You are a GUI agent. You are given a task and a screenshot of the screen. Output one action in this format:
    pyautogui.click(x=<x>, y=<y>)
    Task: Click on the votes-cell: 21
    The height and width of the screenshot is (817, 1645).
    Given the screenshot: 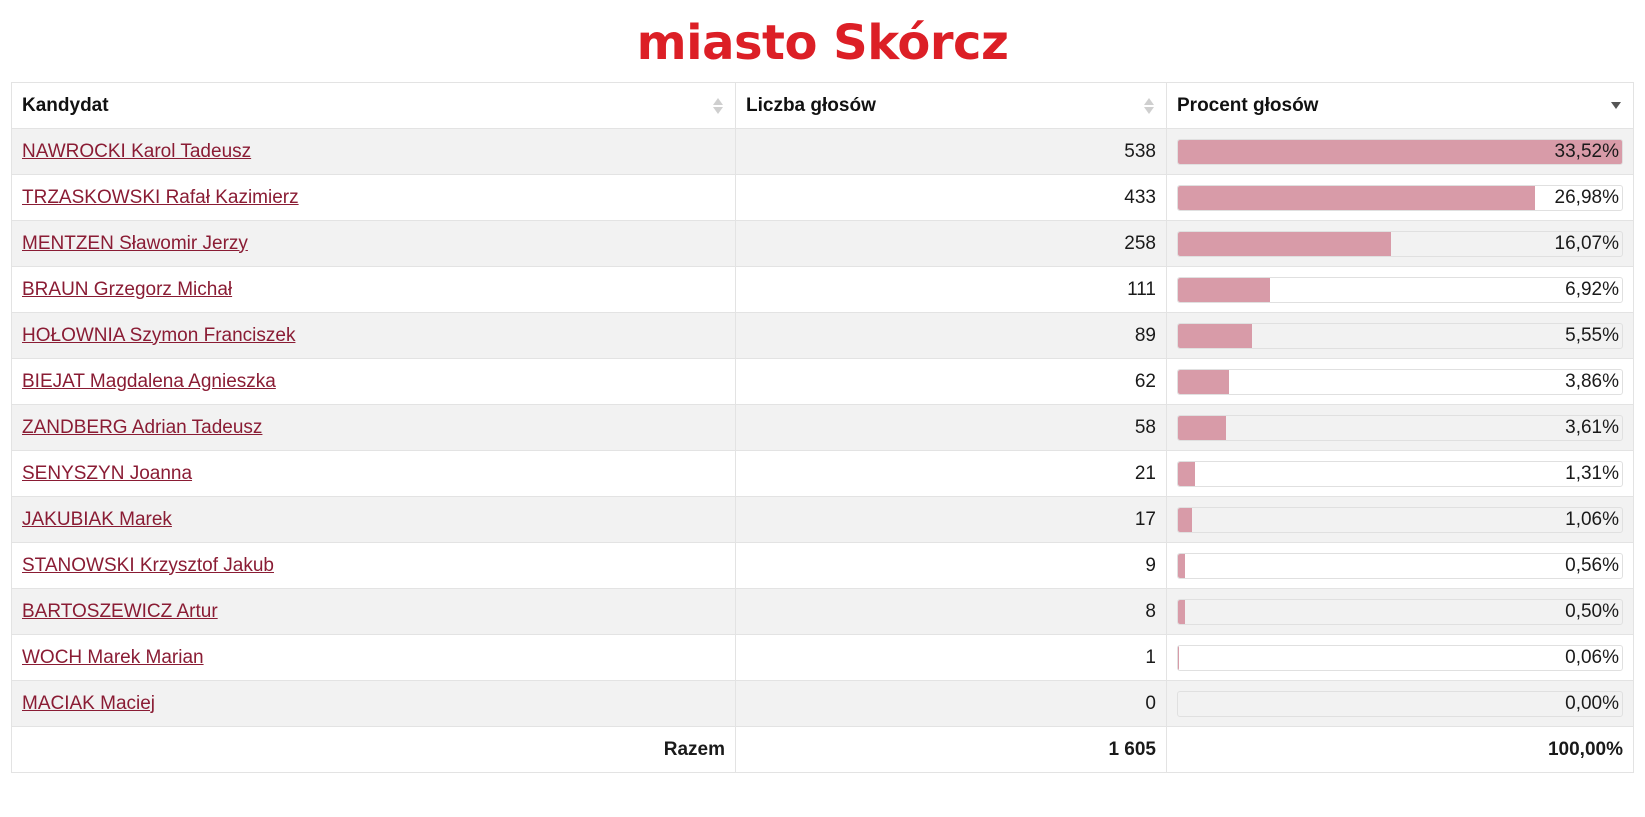 What is the action you would take?
    pyautogui.click(x=951, y=473)
    